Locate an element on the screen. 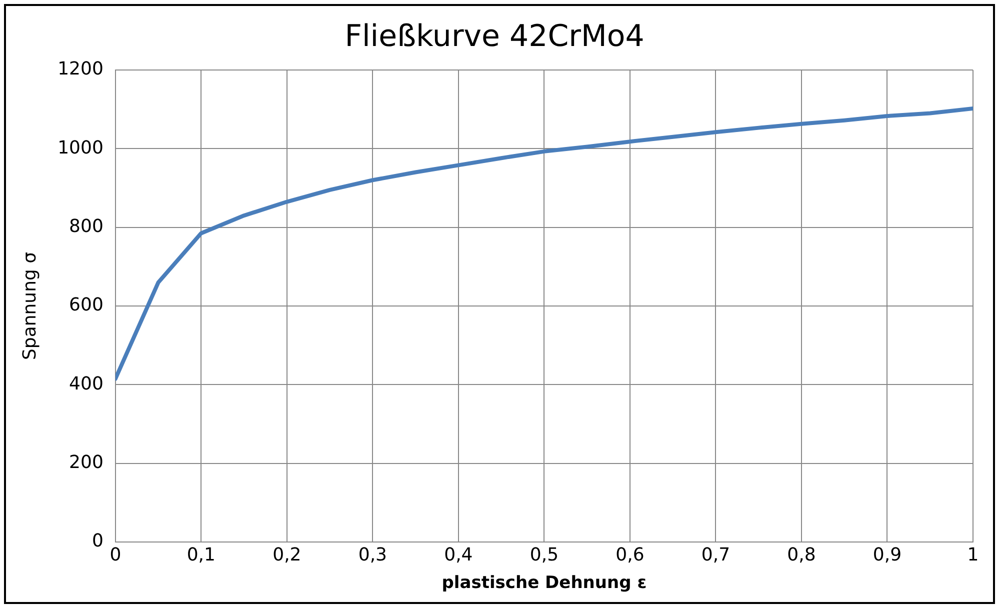 This screenshot has height=608, width=999. y-tick-label: 800 is located at coordinates (86, 227).